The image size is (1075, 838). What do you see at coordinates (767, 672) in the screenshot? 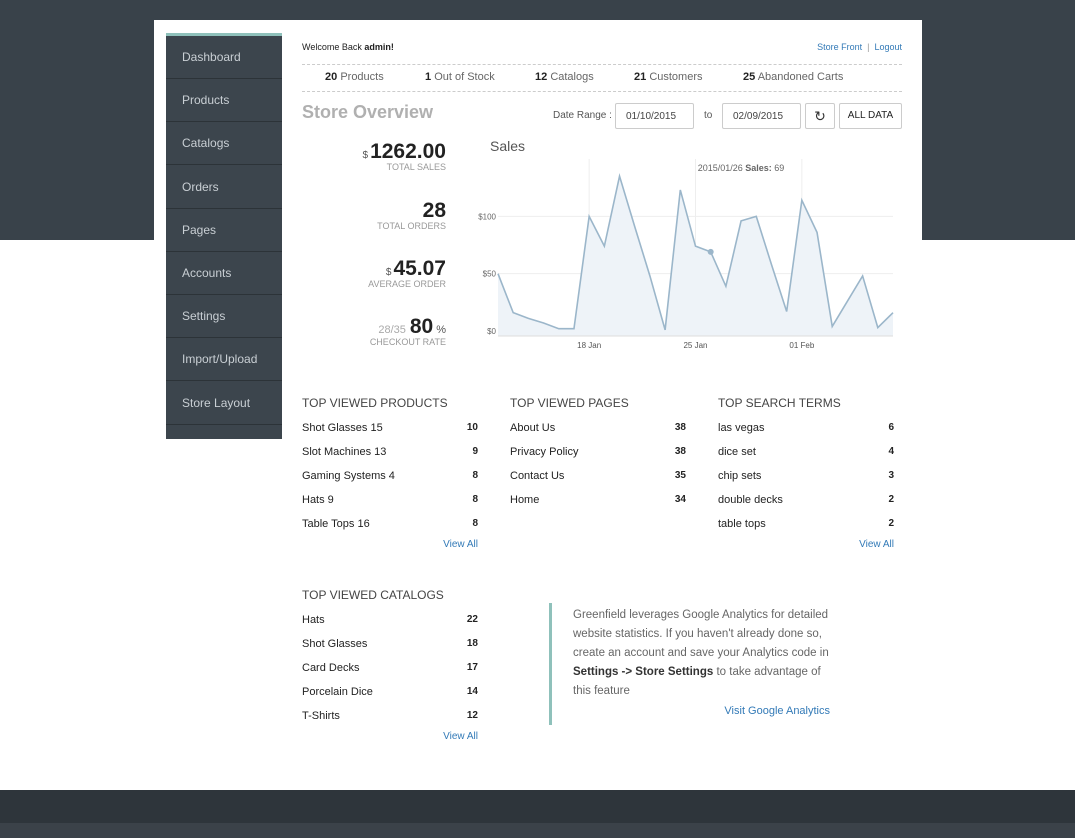
I see `info-text: to take advantage of` at bounding box center [767, 672].